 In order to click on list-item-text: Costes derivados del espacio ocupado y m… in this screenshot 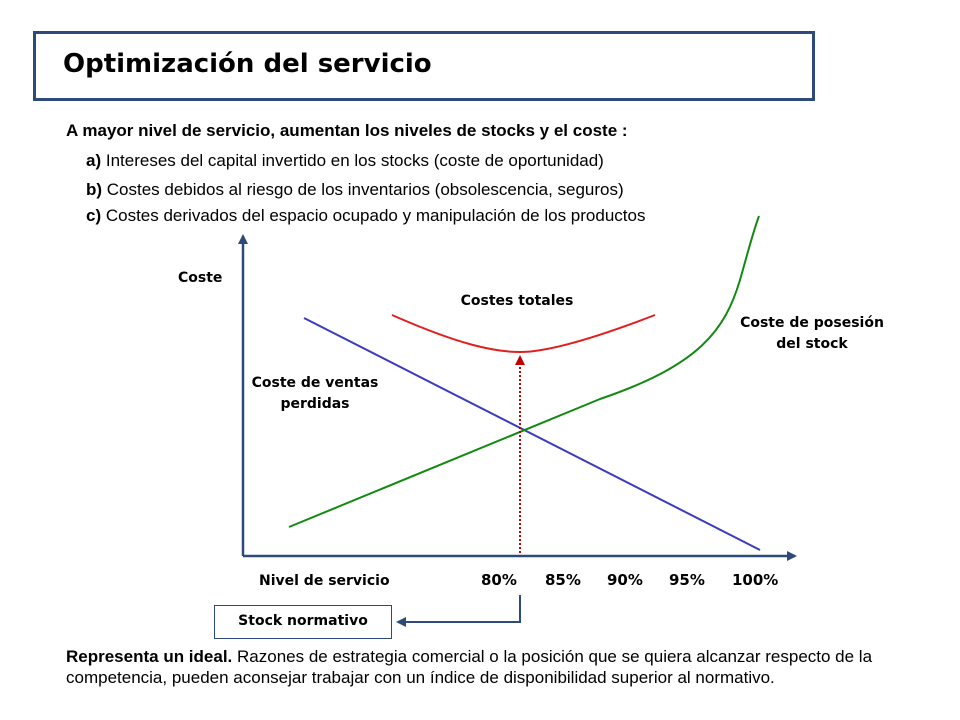, I will do `click(373, 215)`.